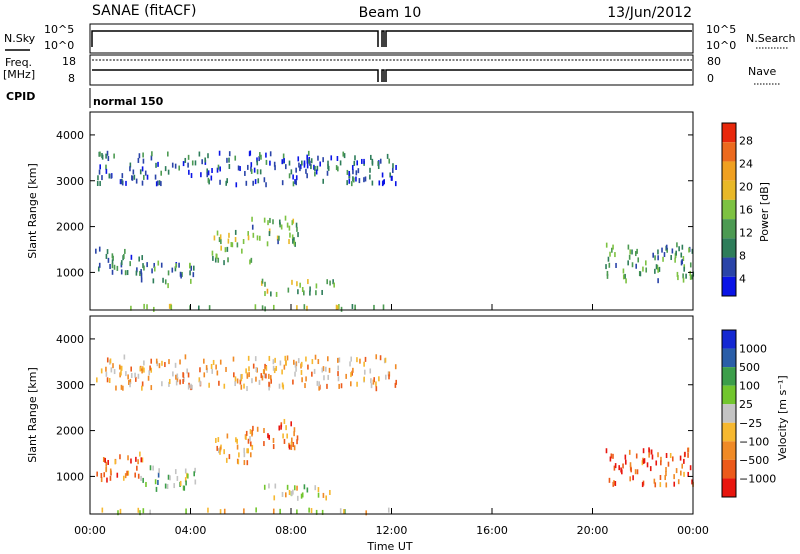 The width and height of the screenshot is (800, 554). I want to click on colorbar-frame, so click(729, 209).